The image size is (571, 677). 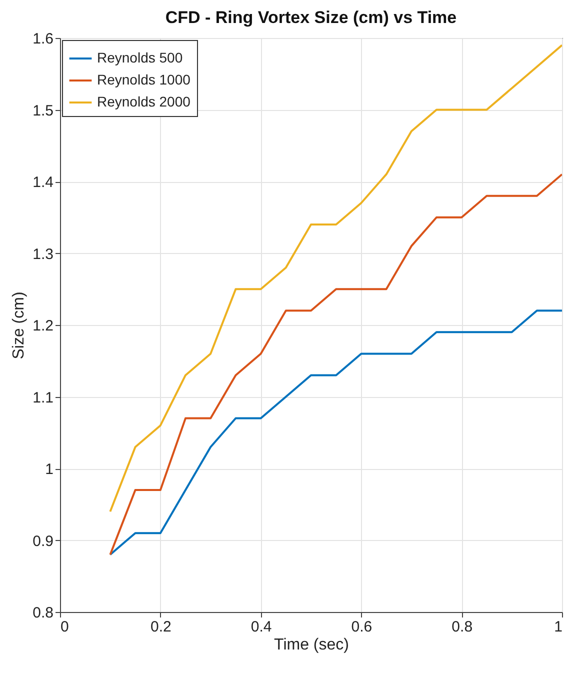 What do you see at coordinates (161, 627) in the screenshot?
I see `x-tick-label: 0.2` at bounding box center [161, 627].